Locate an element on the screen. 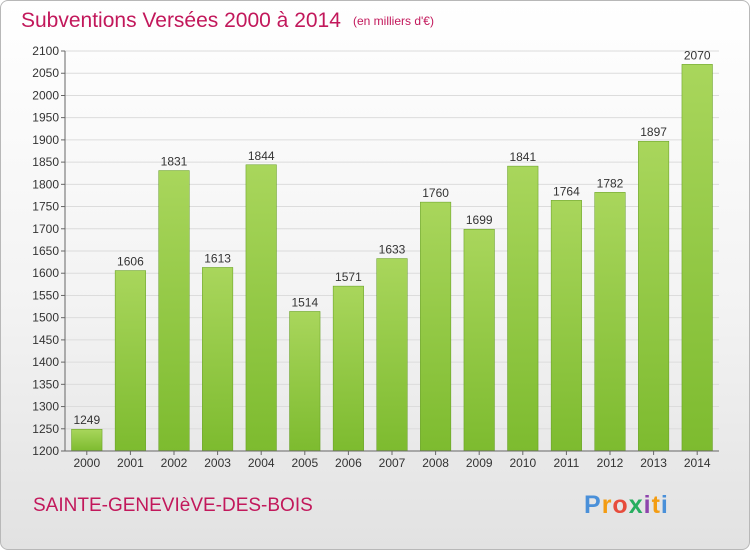  data-label: 1249 is located at coordinates (86, 420).